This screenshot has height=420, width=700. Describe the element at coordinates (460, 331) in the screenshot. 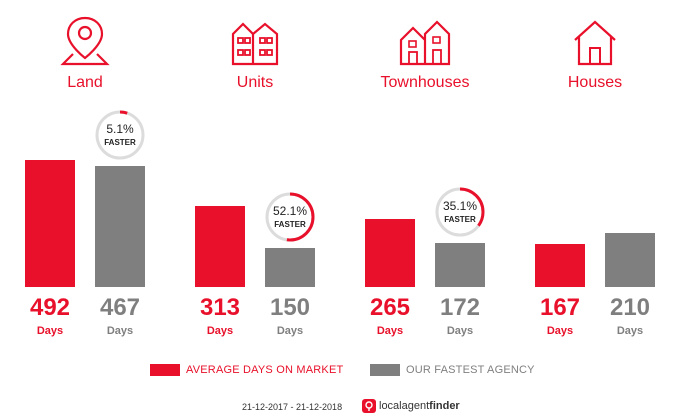

I see `unit-label-townhouses-fastest: Days` at that location.